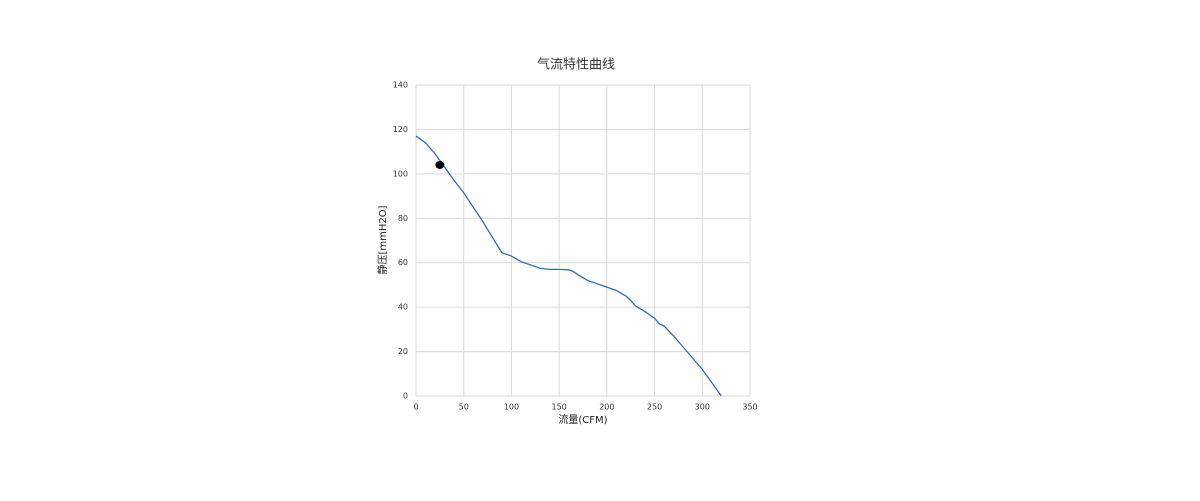  I want to click on y-tick-label: 60, so click(403, 262).